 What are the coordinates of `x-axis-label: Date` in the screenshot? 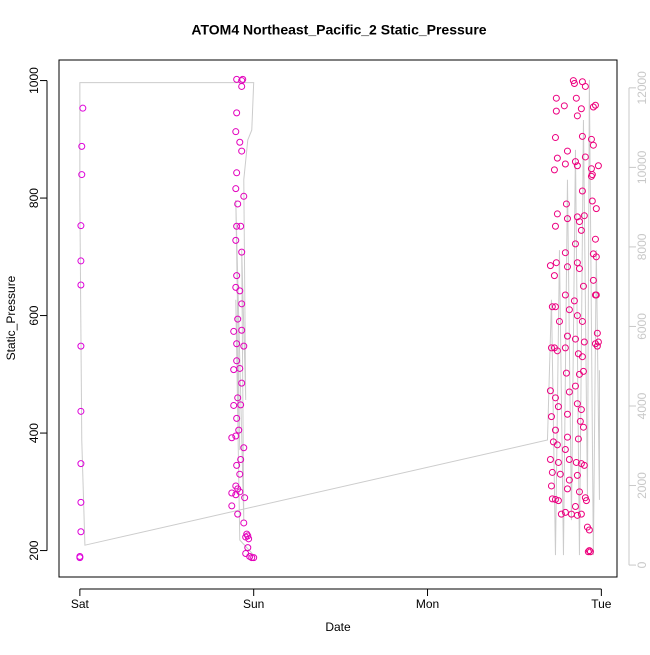 It's located at (338, 627).